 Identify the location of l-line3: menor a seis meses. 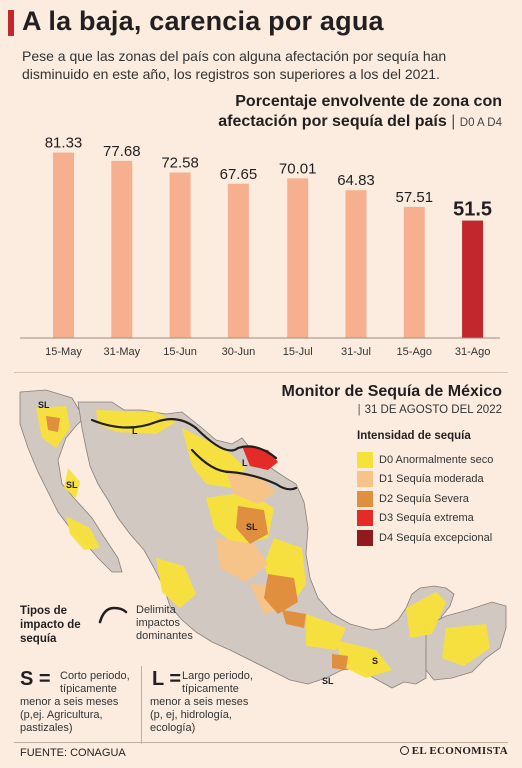
(199, 702).